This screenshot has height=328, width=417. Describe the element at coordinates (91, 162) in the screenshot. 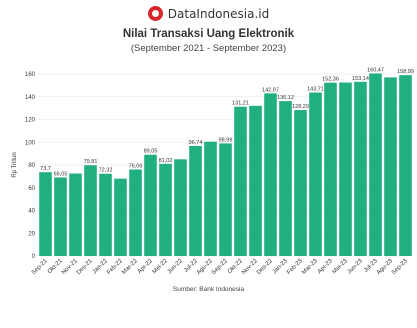

I see `data-label: 79,81` at that location.